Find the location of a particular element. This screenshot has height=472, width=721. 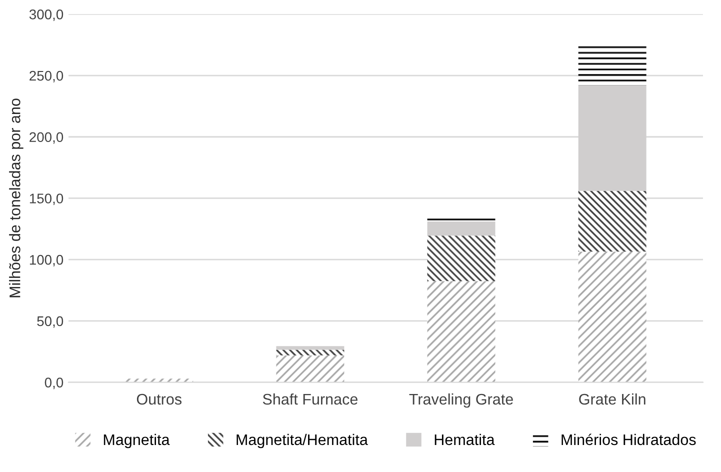

y-axis-title: Milhões de toneladas por ano is located at coordinates (16, 198).